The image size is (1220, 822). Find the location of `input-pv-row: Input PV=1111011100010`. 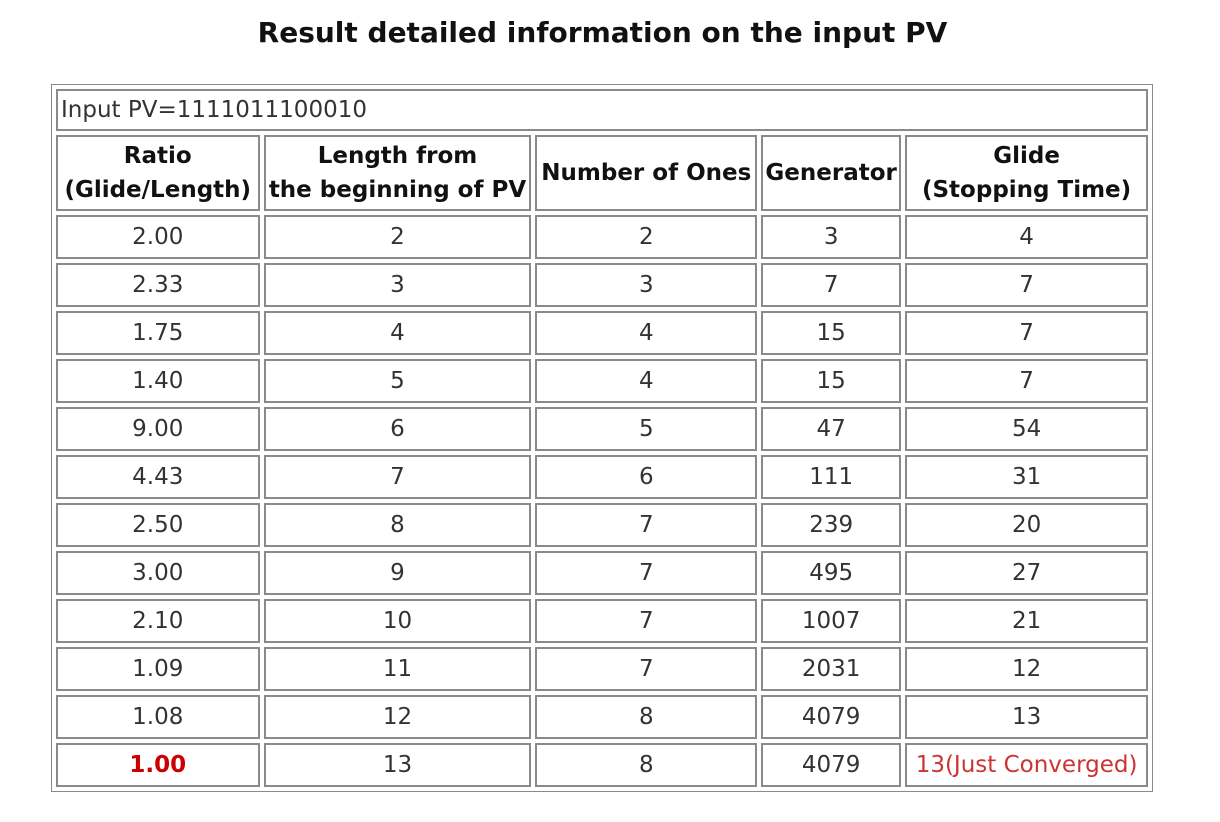

input-pv-row: Input PV=1111011100010 is located at coordinates (602, 110).